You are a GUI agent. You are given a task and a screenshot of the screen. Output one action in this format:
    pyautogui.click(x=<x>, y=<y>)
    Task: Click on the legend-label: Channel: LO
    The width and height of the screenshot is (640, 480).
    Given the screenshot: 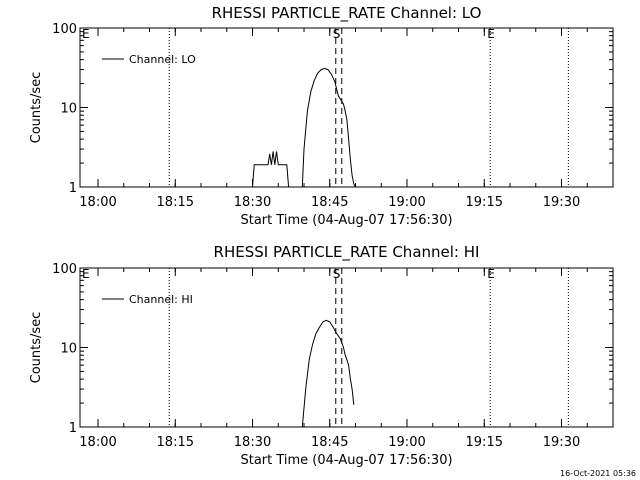 What is the action you would take?
    pyautogui.click(x=162, y=59)
    